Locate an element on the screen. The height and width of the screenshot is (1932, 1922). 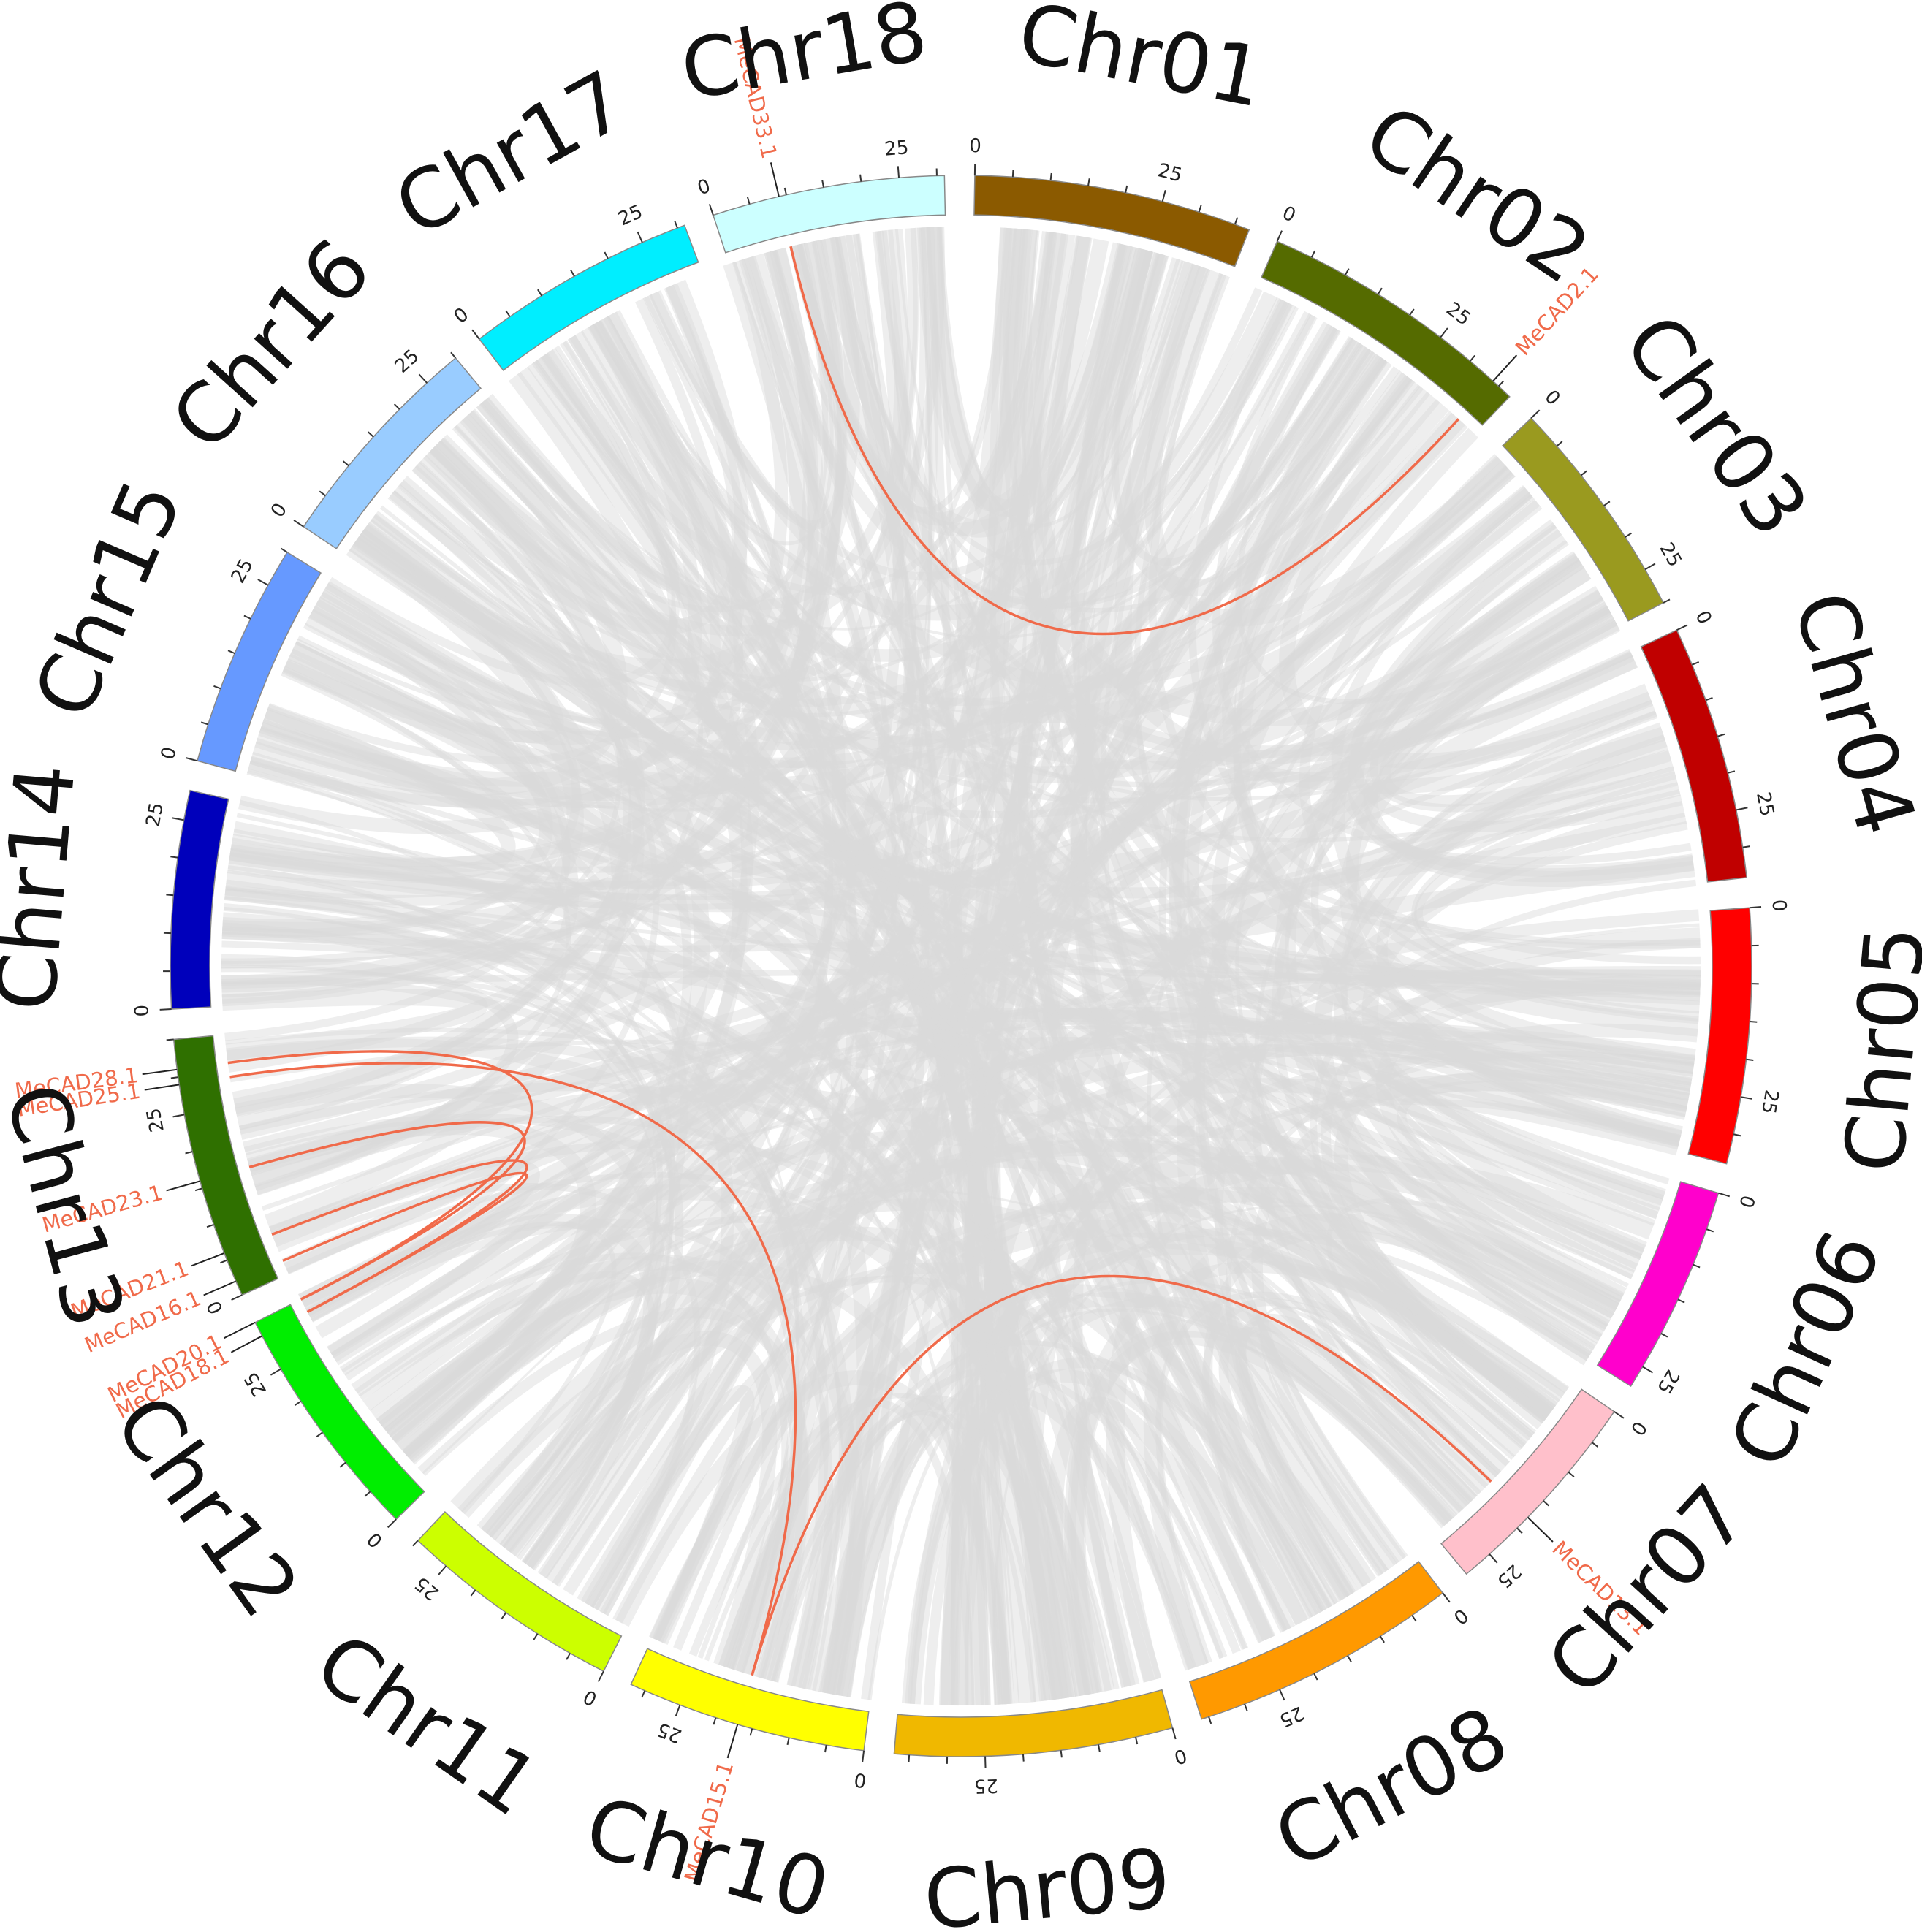
chromosome-label-chr14: Chr14 is located at coordinates (47, 888).